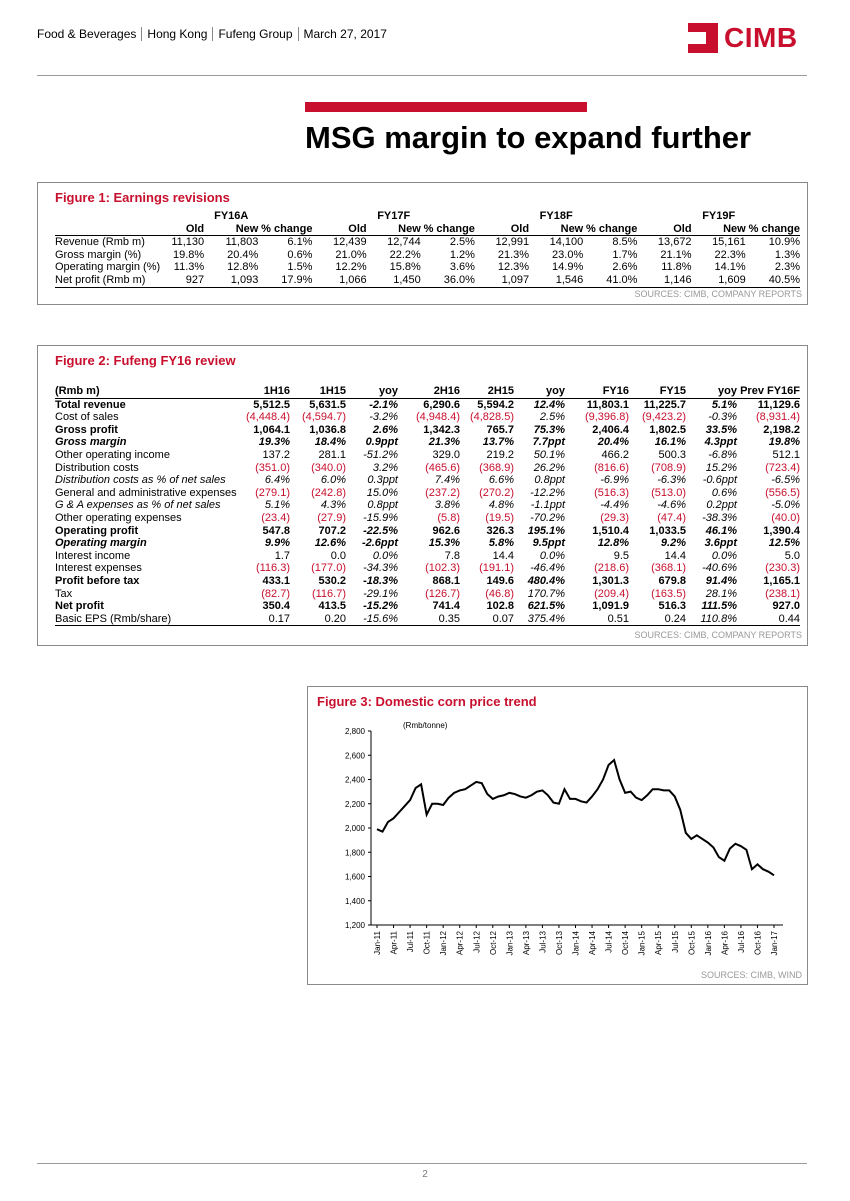 This screenshot has height=1201, width=850. I want to click on cell: -0.3%, so click(722, 417).